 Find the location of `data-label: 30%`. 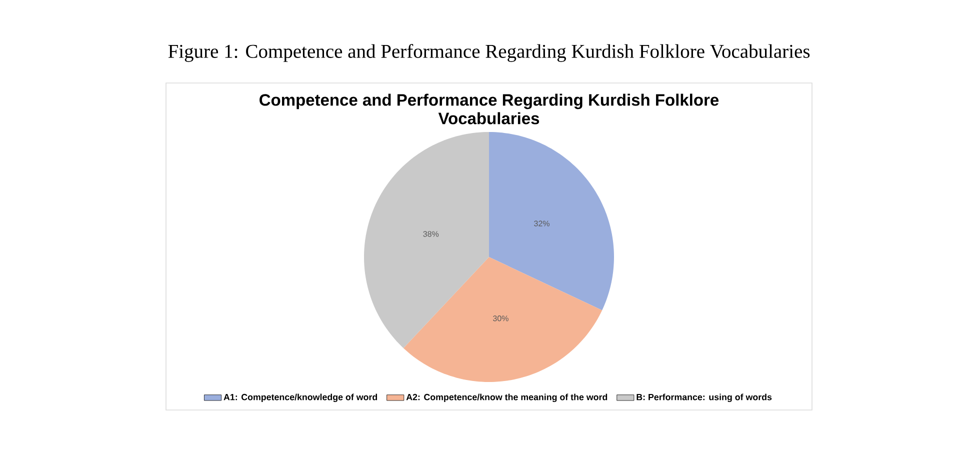

data-label: 30% is located at coordinates (500, 319).